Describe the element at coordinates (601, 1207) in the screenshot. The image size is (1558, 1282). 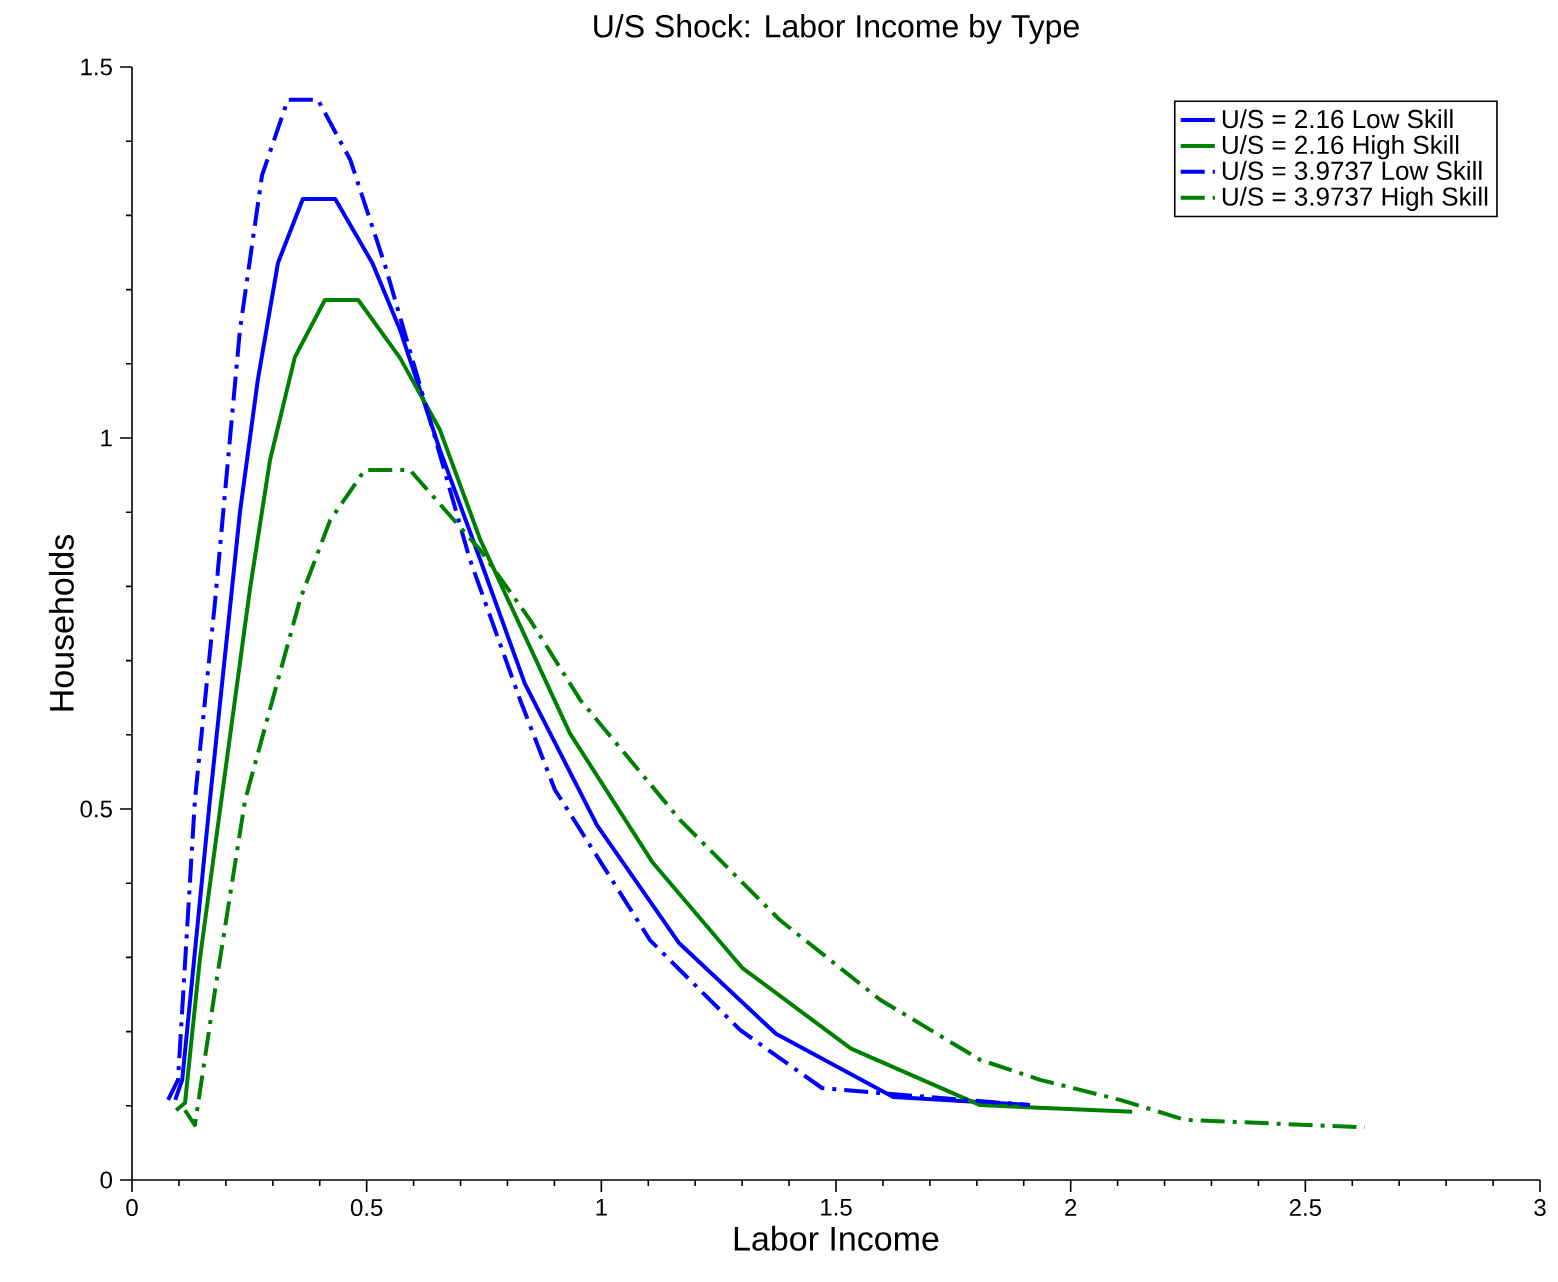
I see `x-tick-label: 1` at that location.